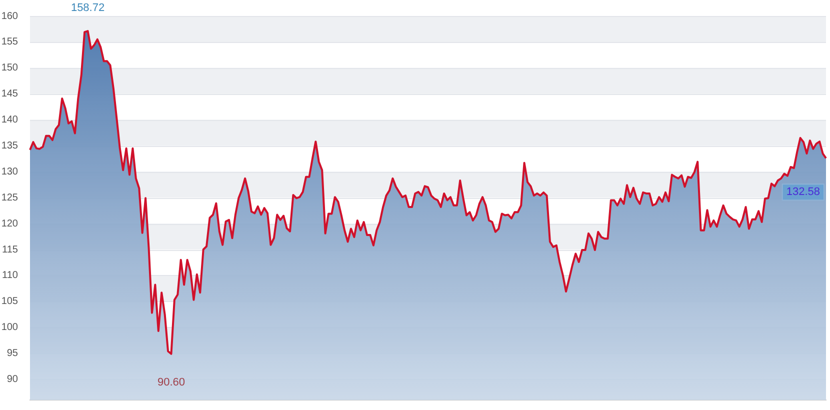  What do you see at coordinates (9, 94) in the screenshot?
I see `y-tick-label: 145` at bounding box center [9, 94].